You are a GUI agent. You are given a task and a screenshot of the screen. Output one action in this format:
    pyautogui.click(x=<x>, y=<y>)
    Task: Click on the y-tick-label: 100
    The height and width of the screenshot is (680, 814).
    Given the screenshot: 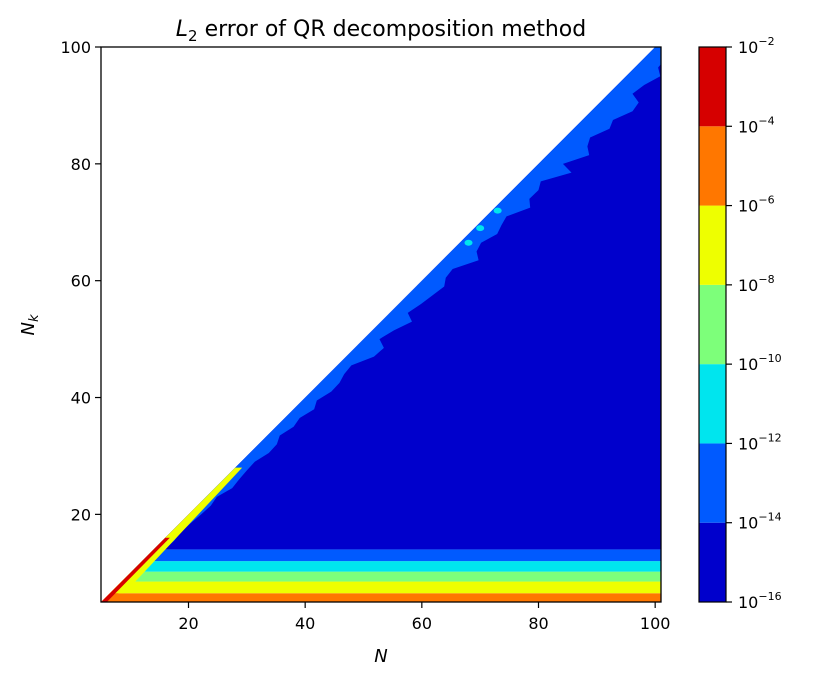 What is the action you would take?
    pyautogui.click(x=75, y=47)
    